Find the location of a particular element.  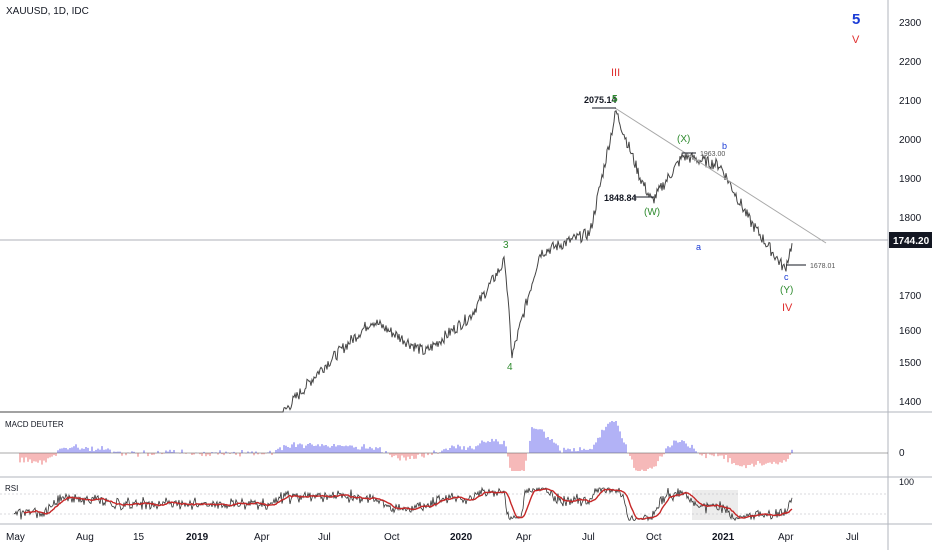

time-tick: May is located at coordinates (15, 537).